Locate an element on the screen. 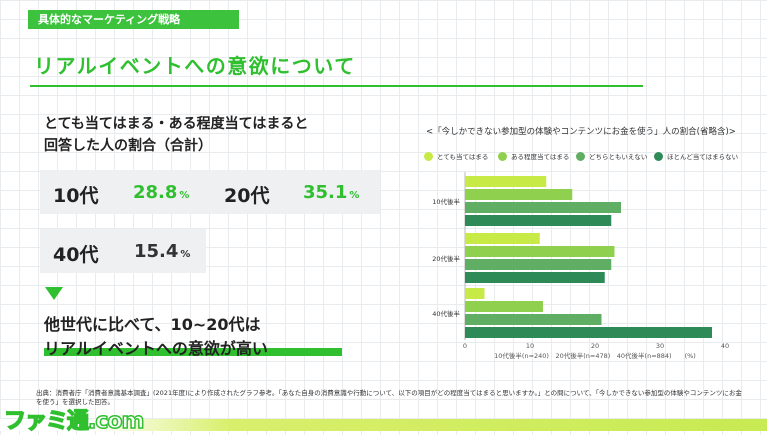 Image resolution: width=767 pixels, height=435 pixels. x-tick-label-0: 0 is located at coordinates (465, 346).